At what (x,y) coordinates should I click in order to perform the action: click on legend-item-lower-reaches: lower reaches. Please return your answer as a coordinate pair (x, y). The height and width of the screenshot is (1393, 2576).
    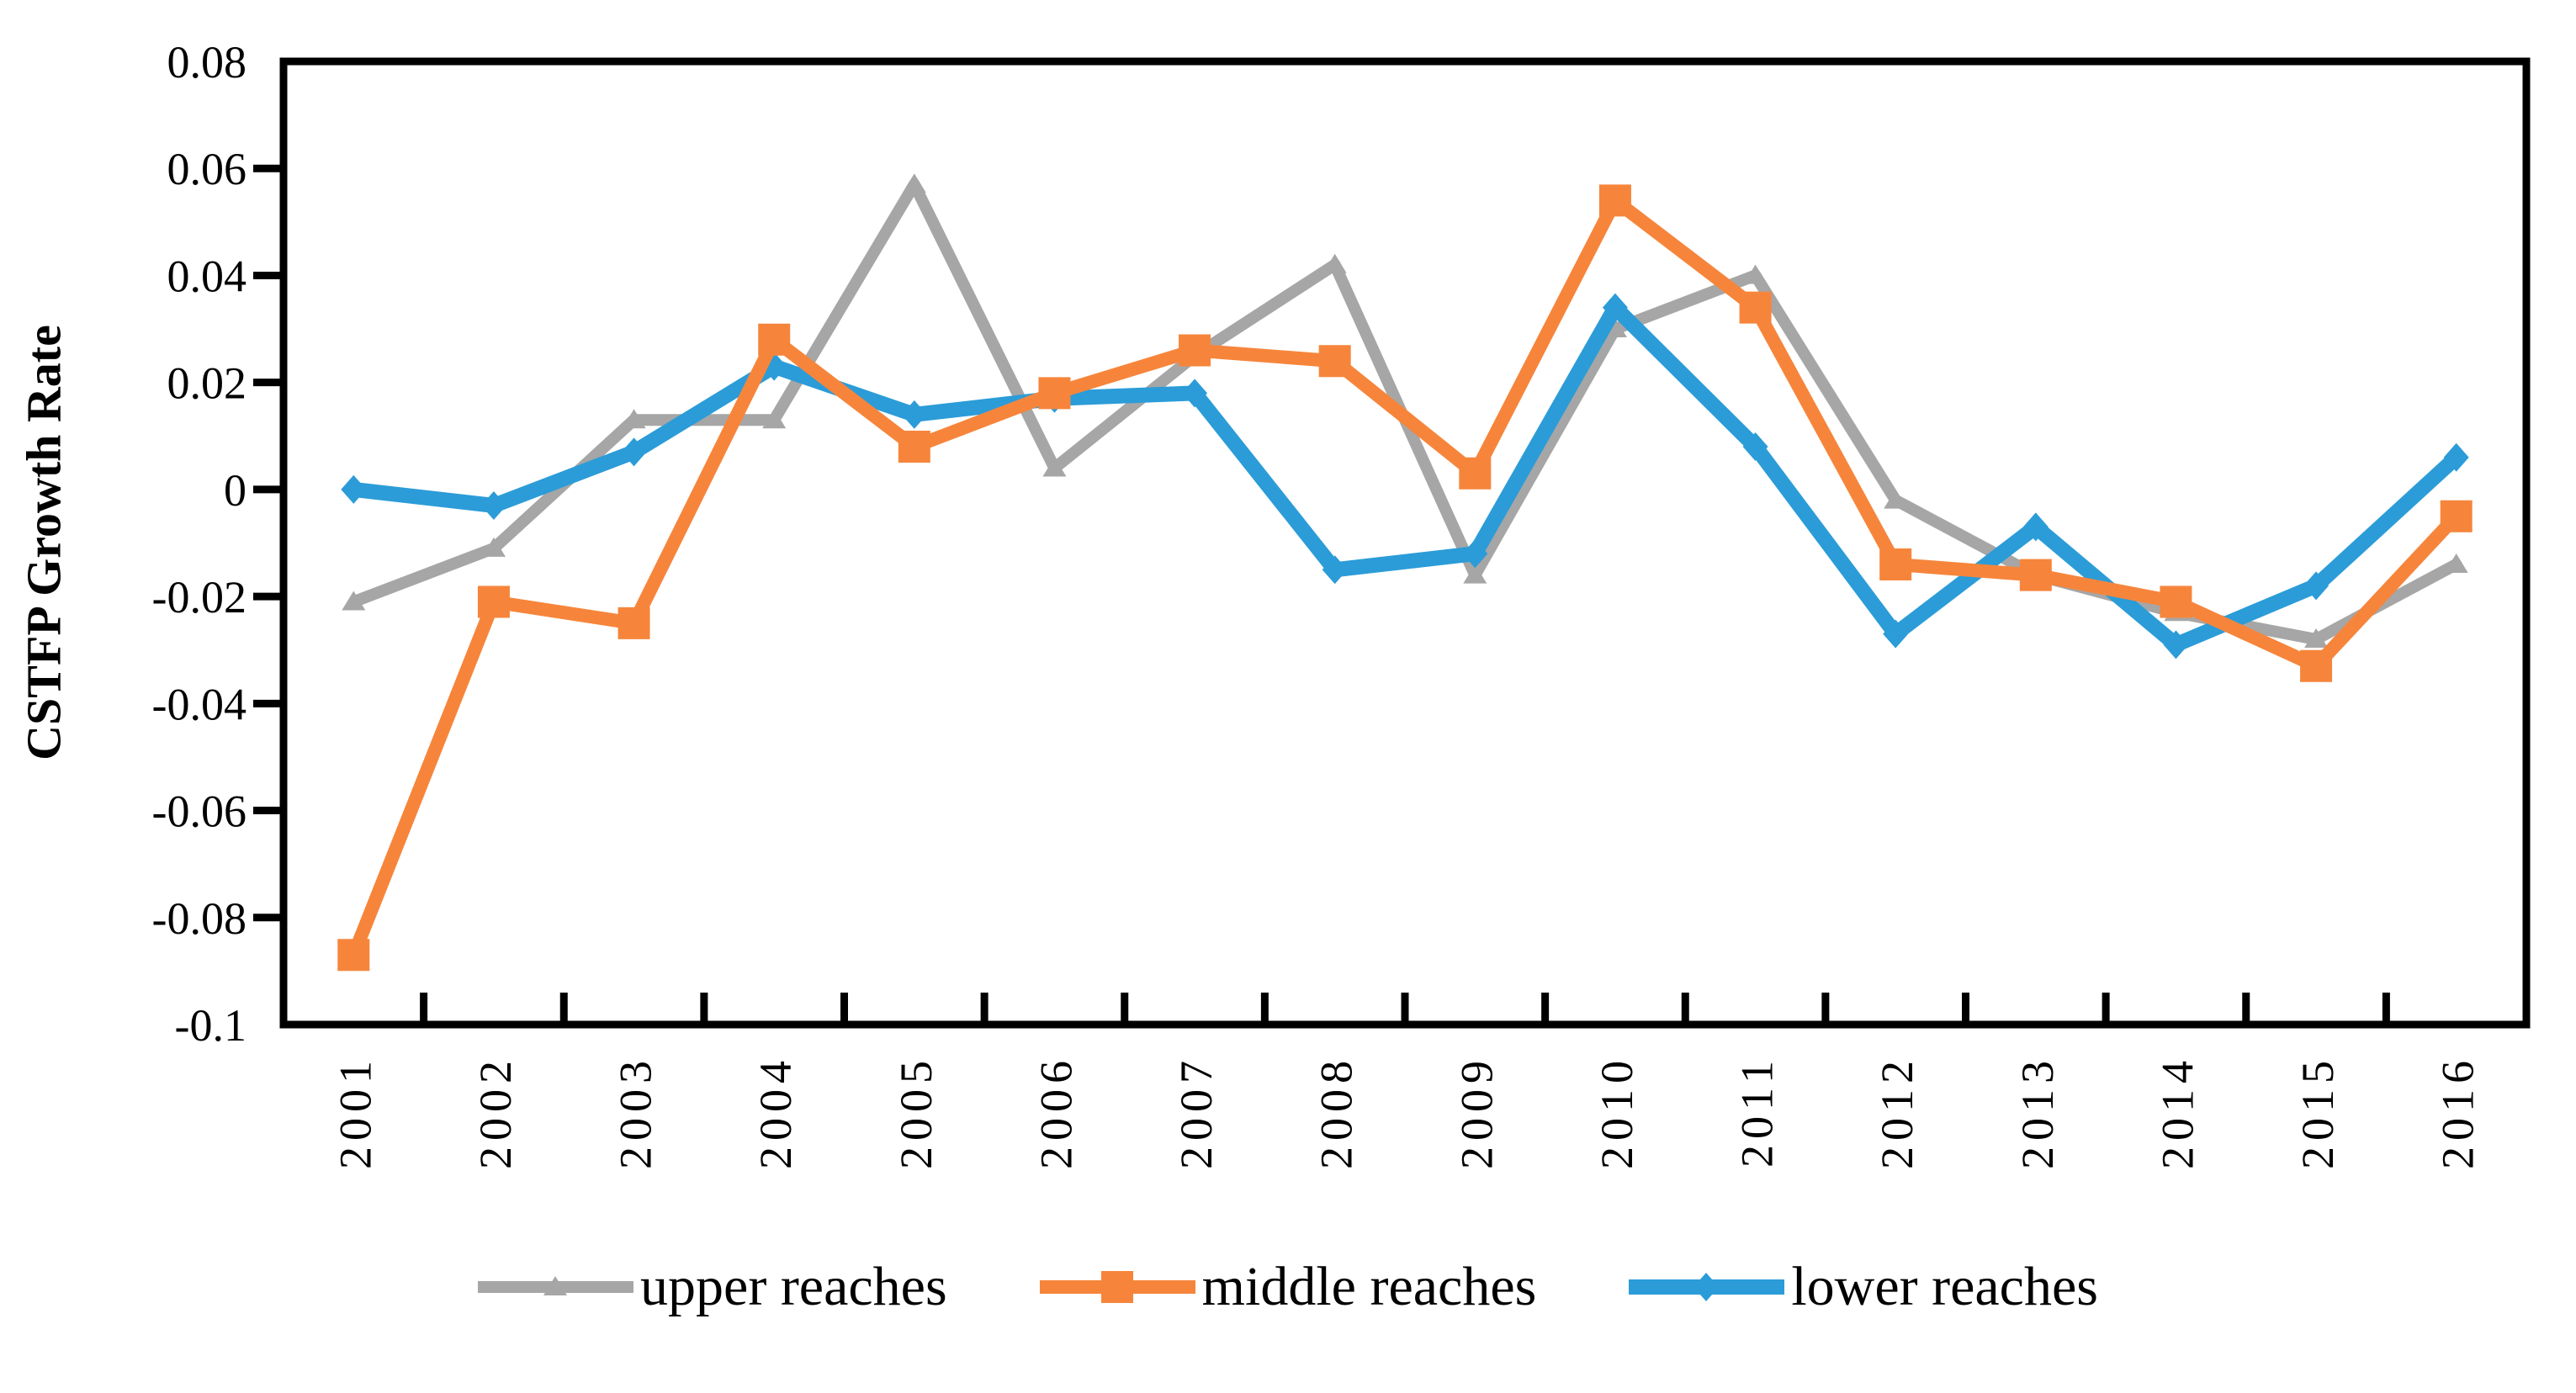
    Looking at the image, I should click on (1863, 1287).